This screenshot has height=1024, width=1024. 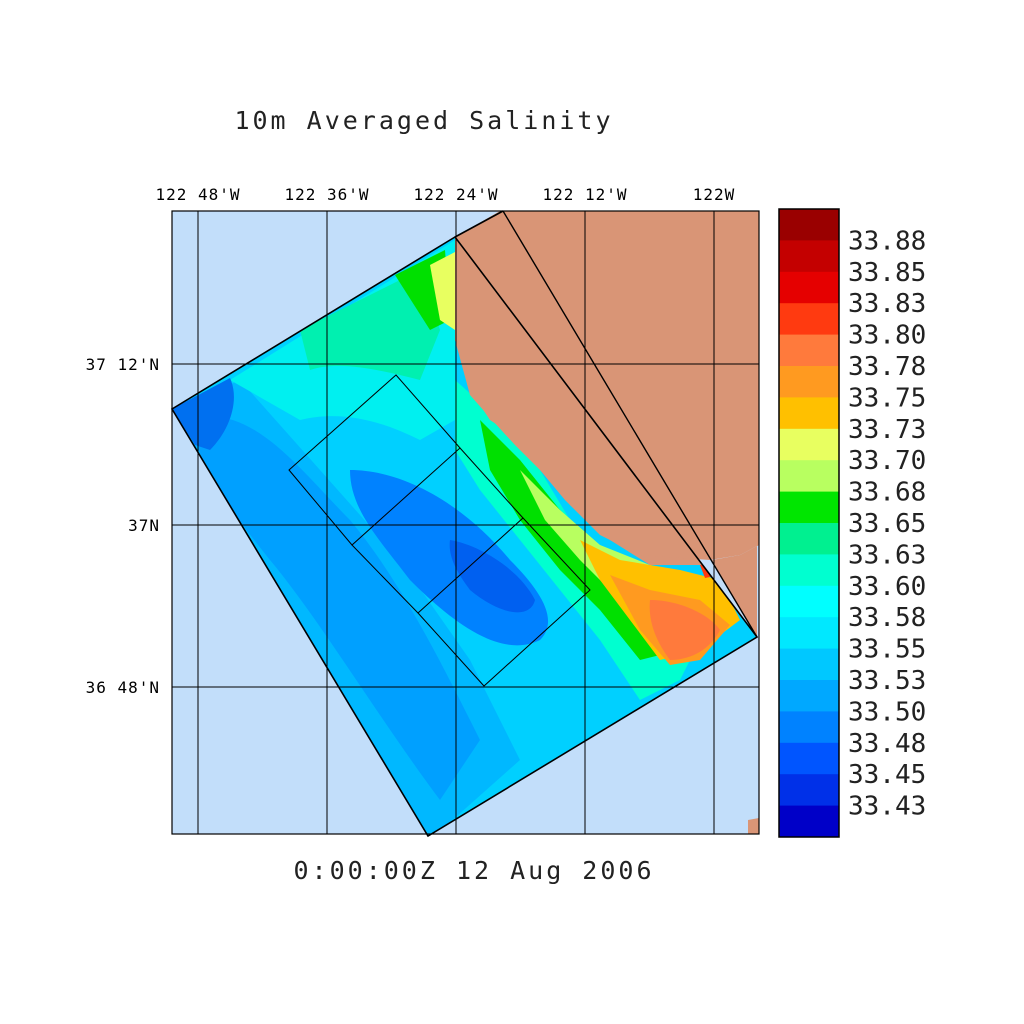 I want to click on lon-label: 122 48'W, so click(x=197, y=194).